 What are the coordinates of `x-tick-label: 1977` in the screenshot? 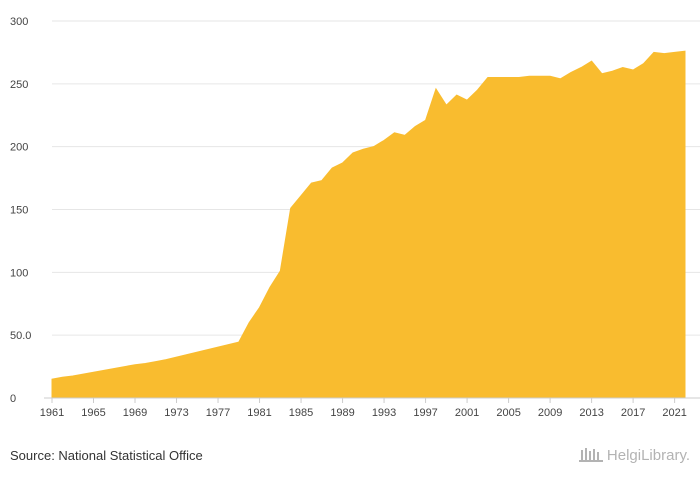 It's located at (218, 413).